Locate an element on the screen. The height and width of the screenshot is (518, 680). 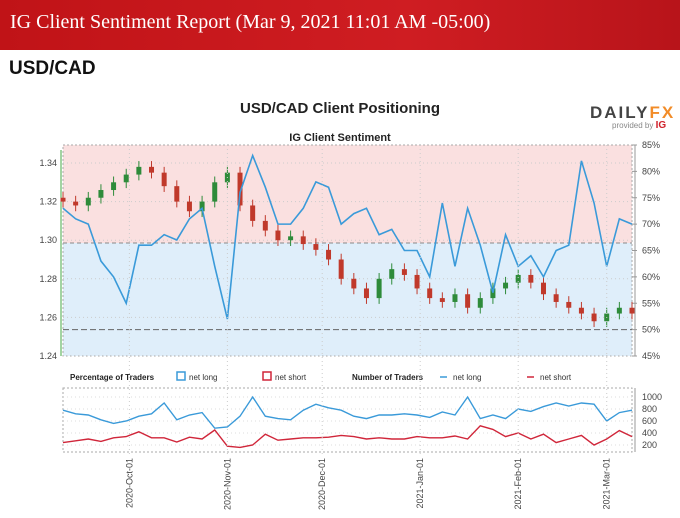
right-tick-label: 65% is located at coordinates (651, 251).